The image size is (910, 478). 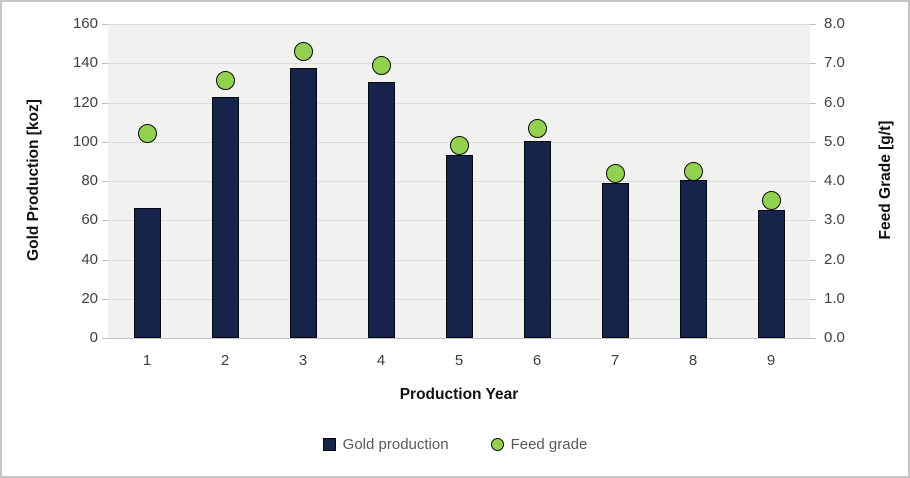 I want to click on left-axis-tick-label: 40, so click(x=89, y=259).